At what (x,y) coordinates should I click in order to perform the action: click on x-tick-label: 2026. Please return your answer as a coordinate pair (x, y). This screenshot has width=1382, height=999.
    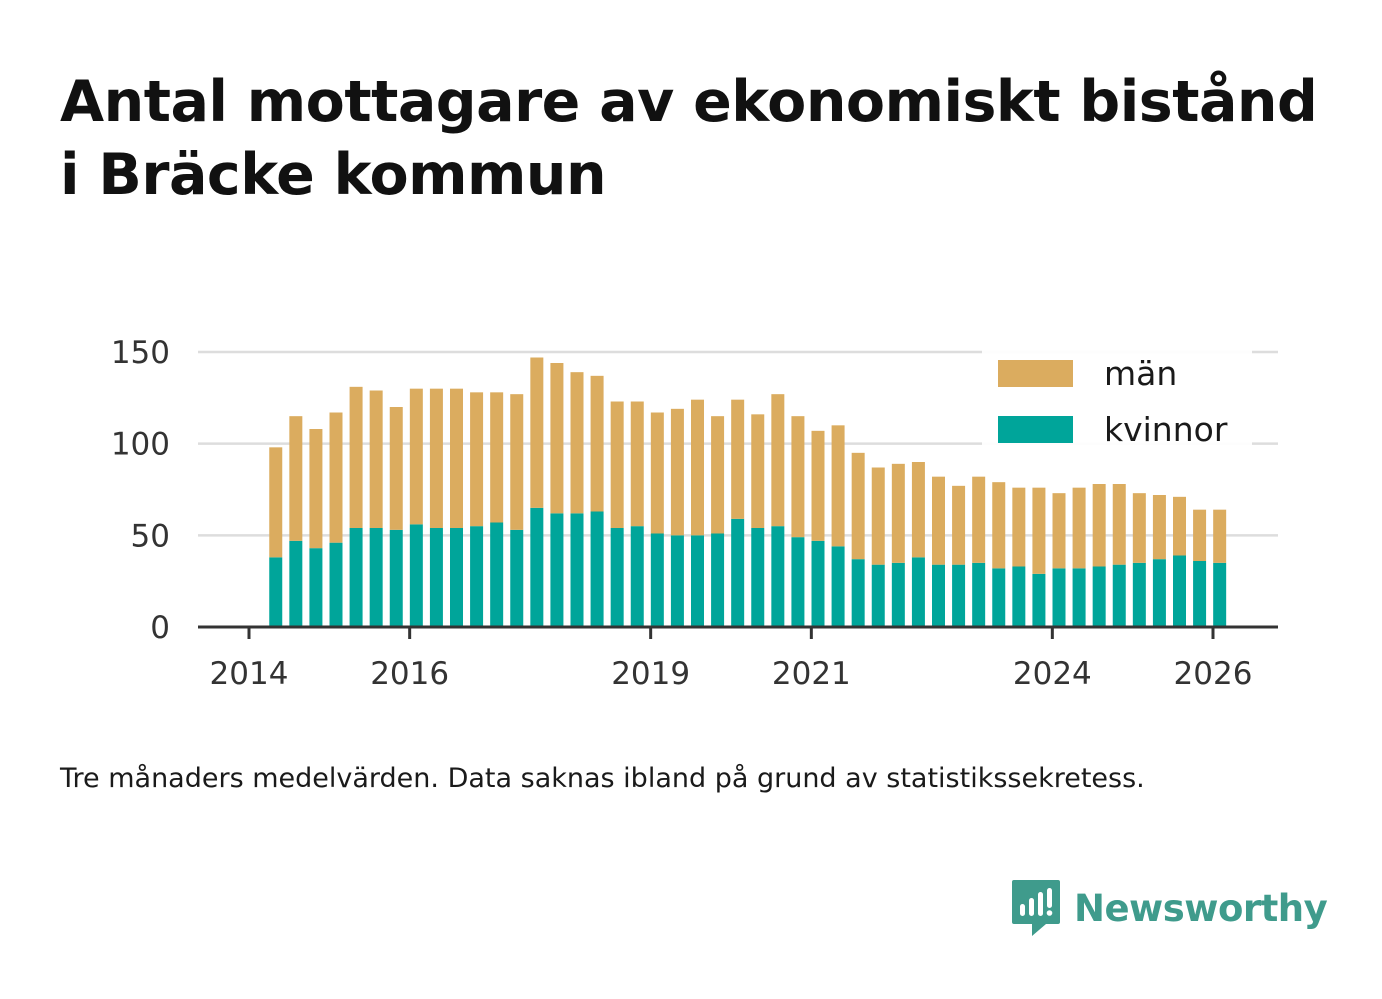
    Looking at the image, I should click on (1213, 674).